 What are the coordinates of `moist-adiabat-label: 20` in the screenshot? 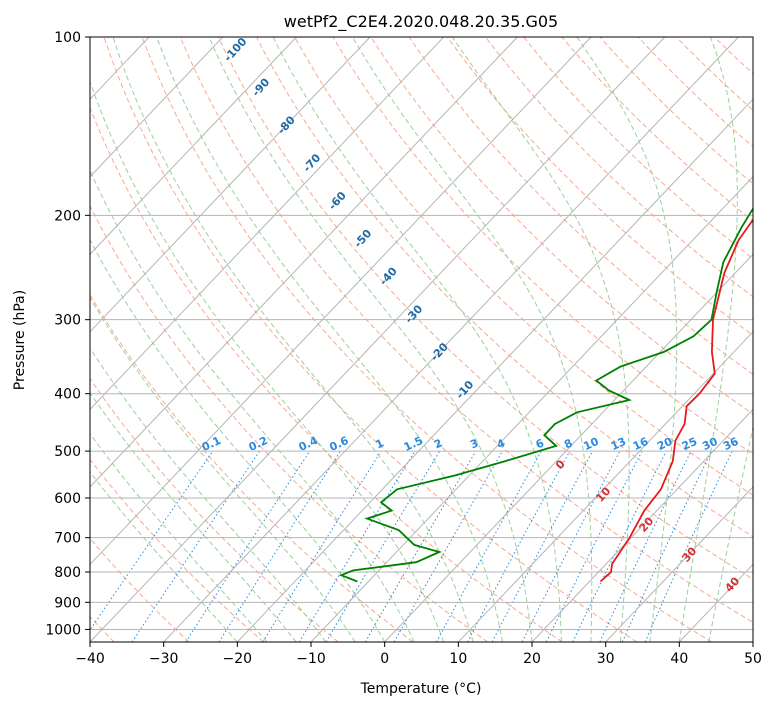 It's located at (646, 524).